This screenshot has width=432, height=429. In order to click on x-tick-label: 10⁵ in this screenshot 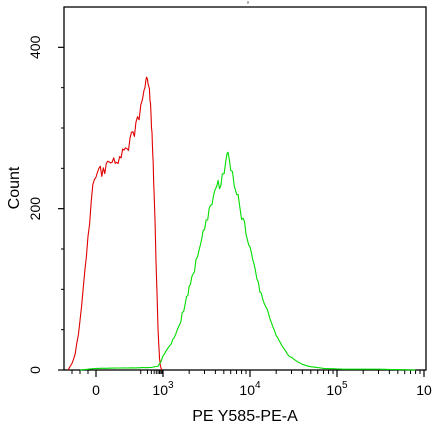, I will do `click(337, 389)`.